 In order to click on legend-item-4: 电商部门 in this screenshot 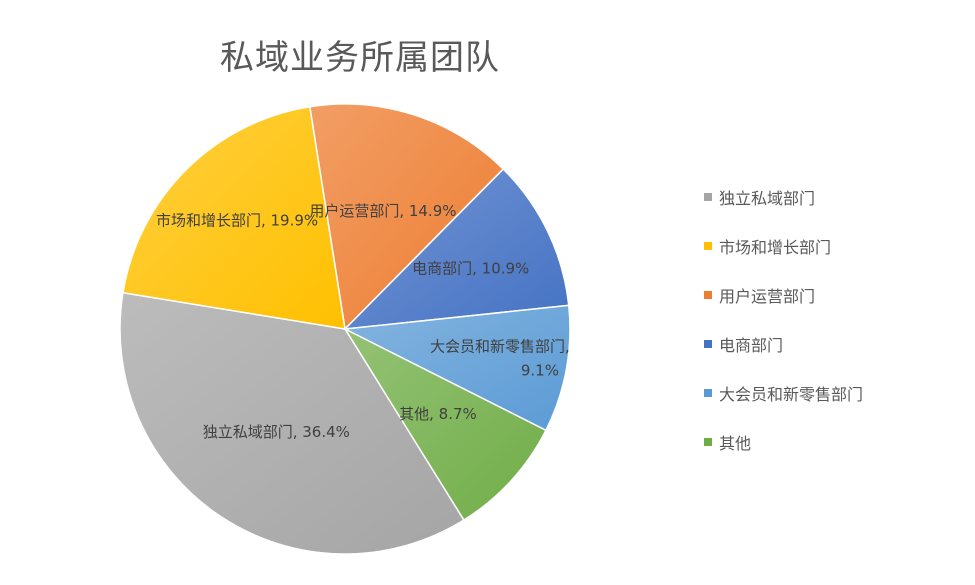, I will do `click(783, 343)`.